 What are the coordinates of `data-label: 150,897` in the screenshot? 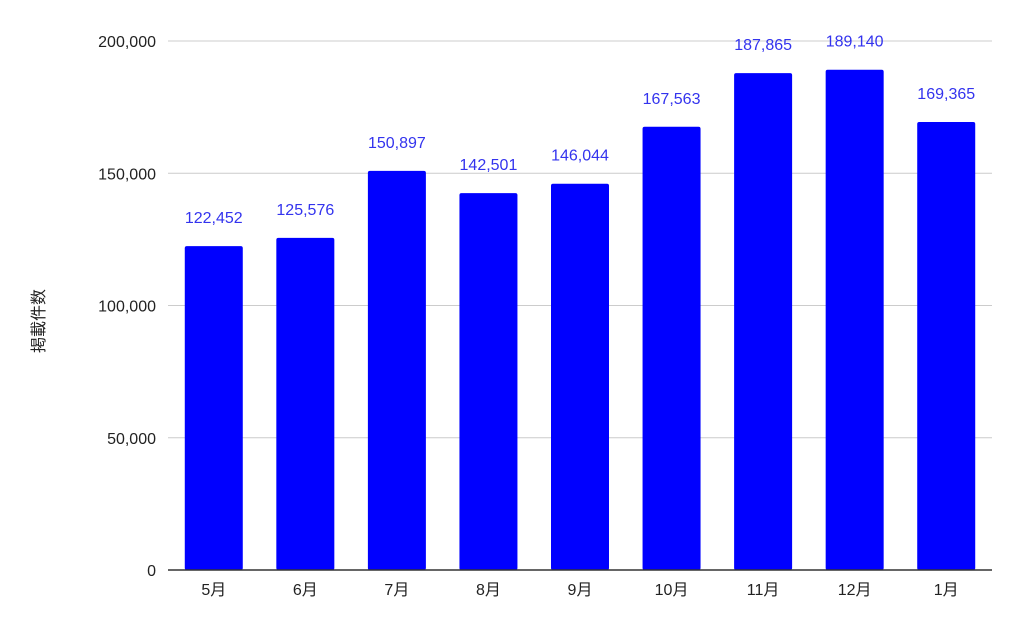 It's located at (397, 143).